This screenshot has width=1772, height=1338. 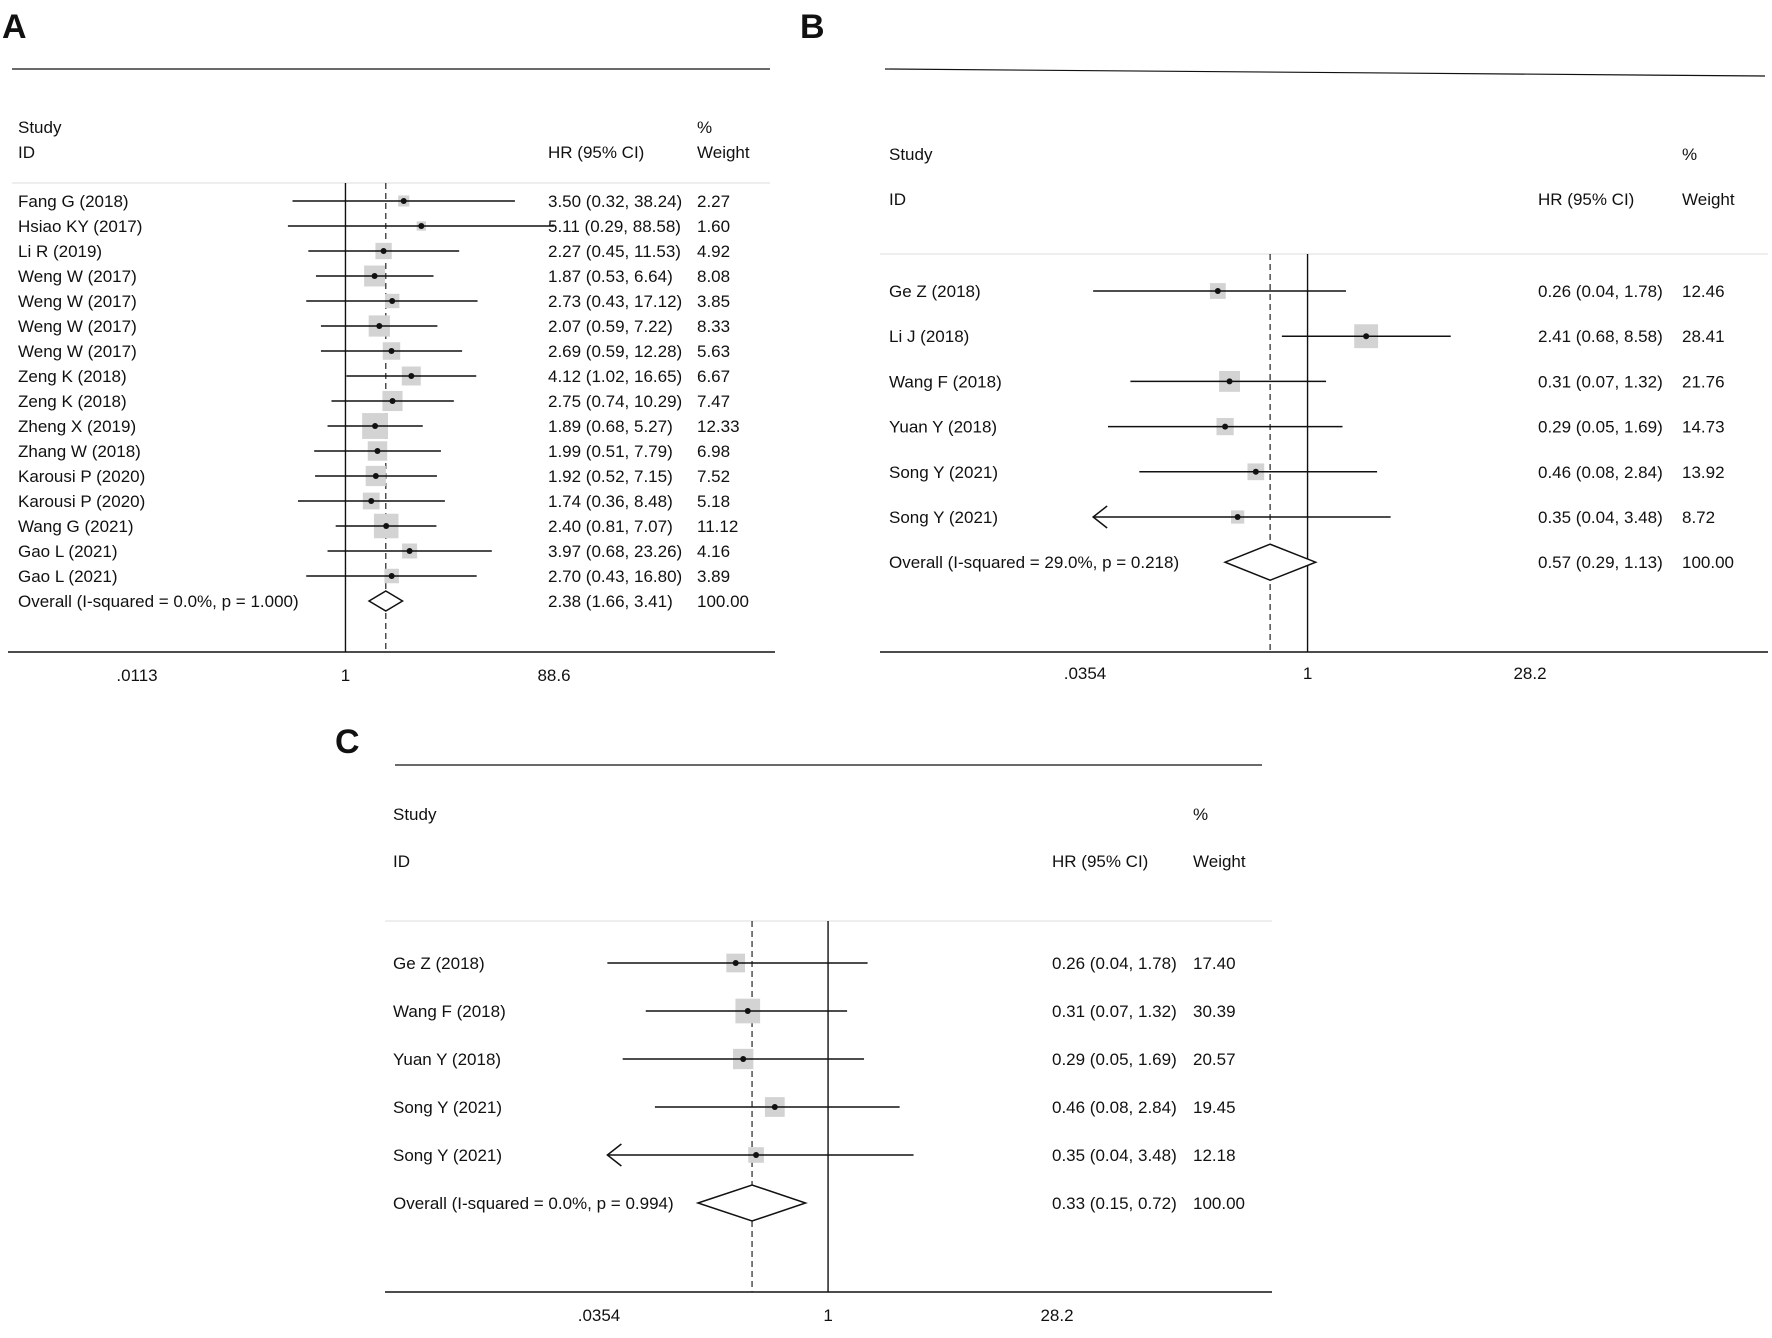 I want to click on study-weight-label: 5.18, so click(x=713, y=501).